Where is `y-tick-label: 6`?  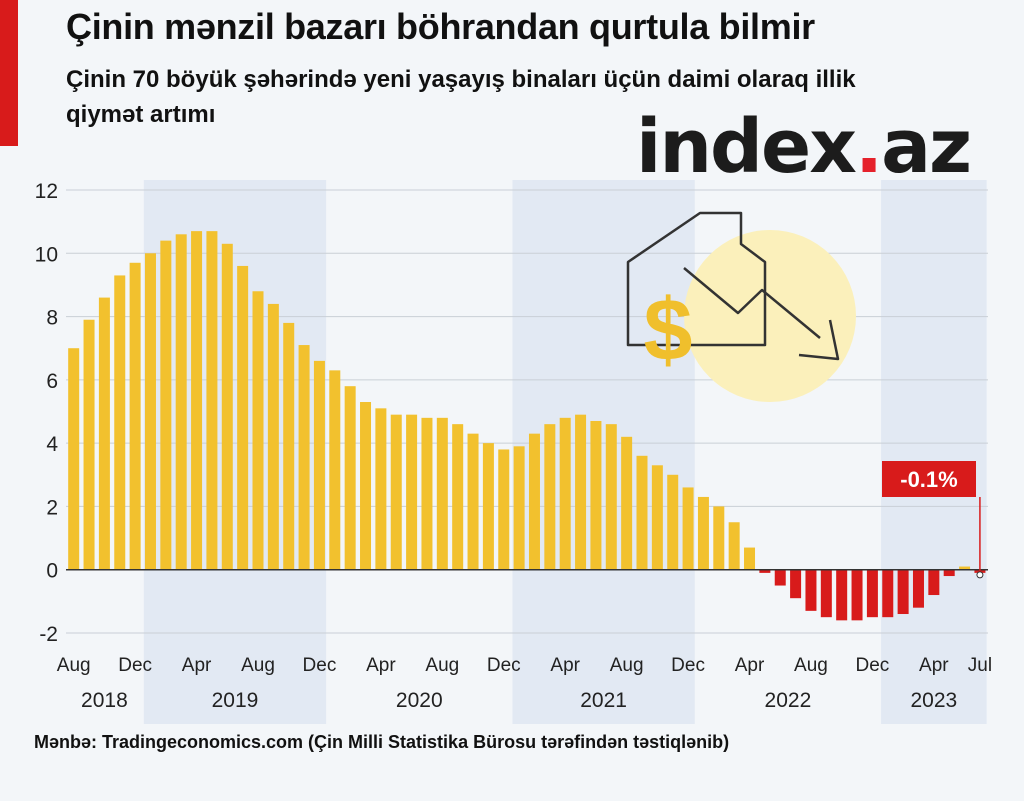
y-tick-label: 6 is located at coordinates (52, 381).